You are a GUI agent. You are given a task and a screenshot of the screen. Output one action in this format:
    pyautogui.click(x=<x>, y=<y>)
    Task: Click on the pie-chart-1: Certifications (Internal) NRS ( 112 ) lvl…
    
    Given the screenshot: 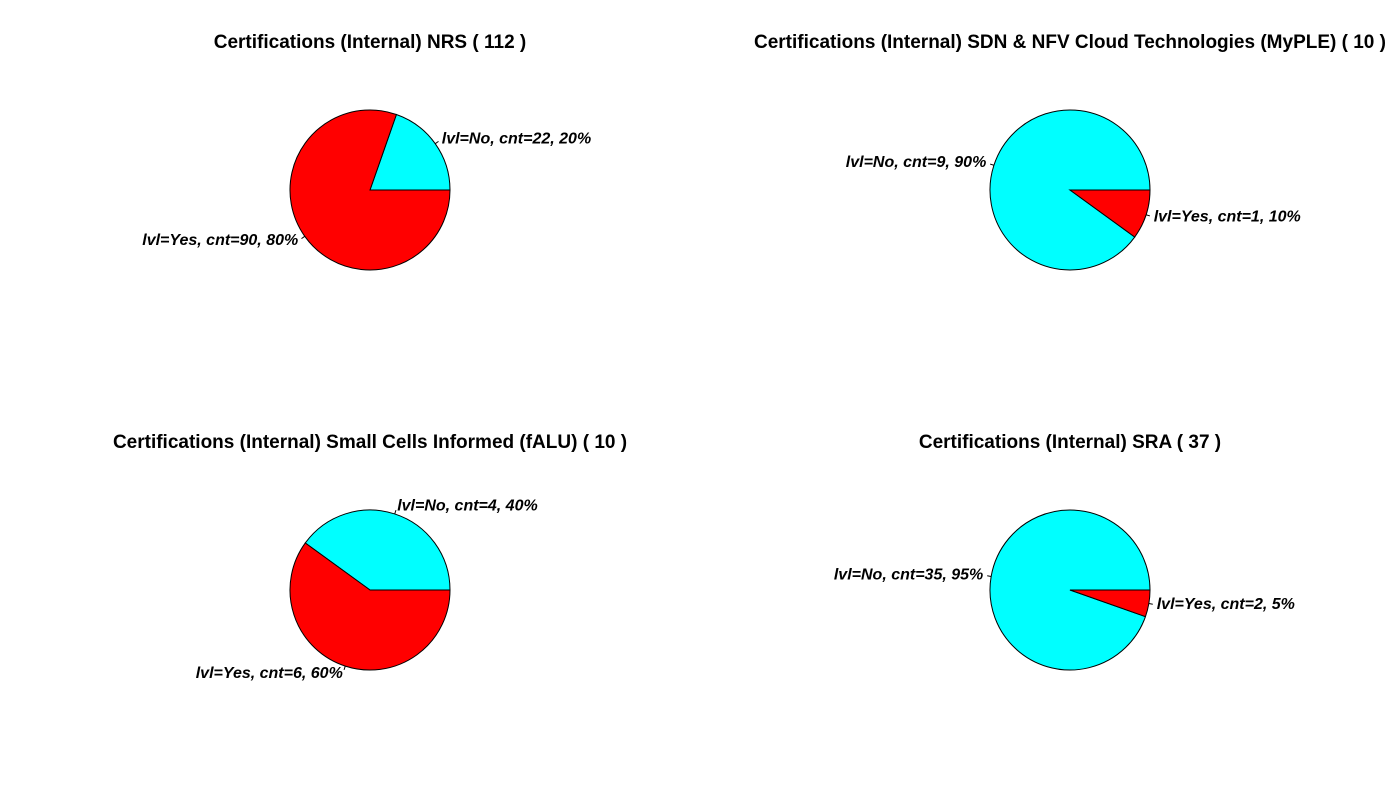 What is the action you would take?
    pyautogui.click(x=366, y=151)
    